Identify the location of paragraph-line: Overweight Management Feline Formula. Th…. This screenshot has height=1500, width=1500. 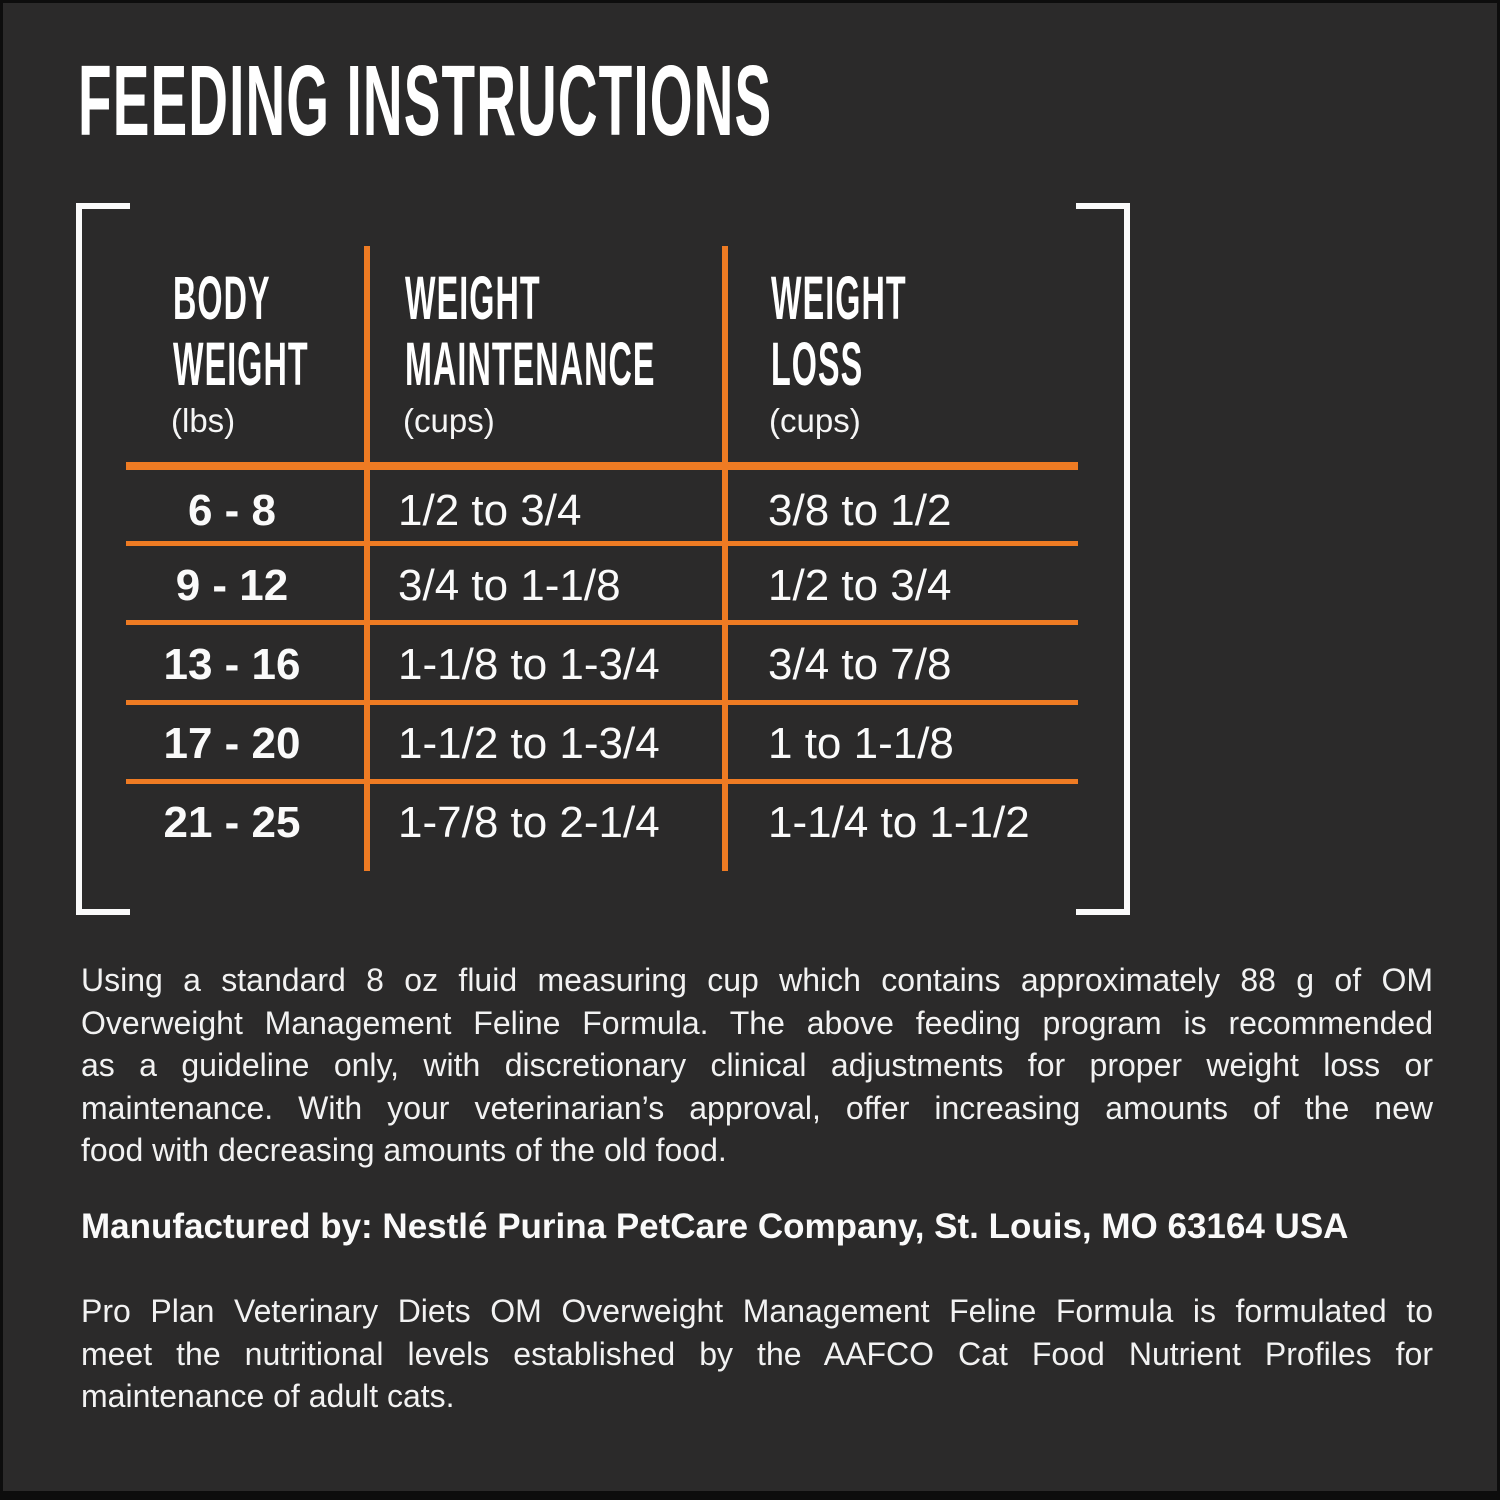
(757, 1022).